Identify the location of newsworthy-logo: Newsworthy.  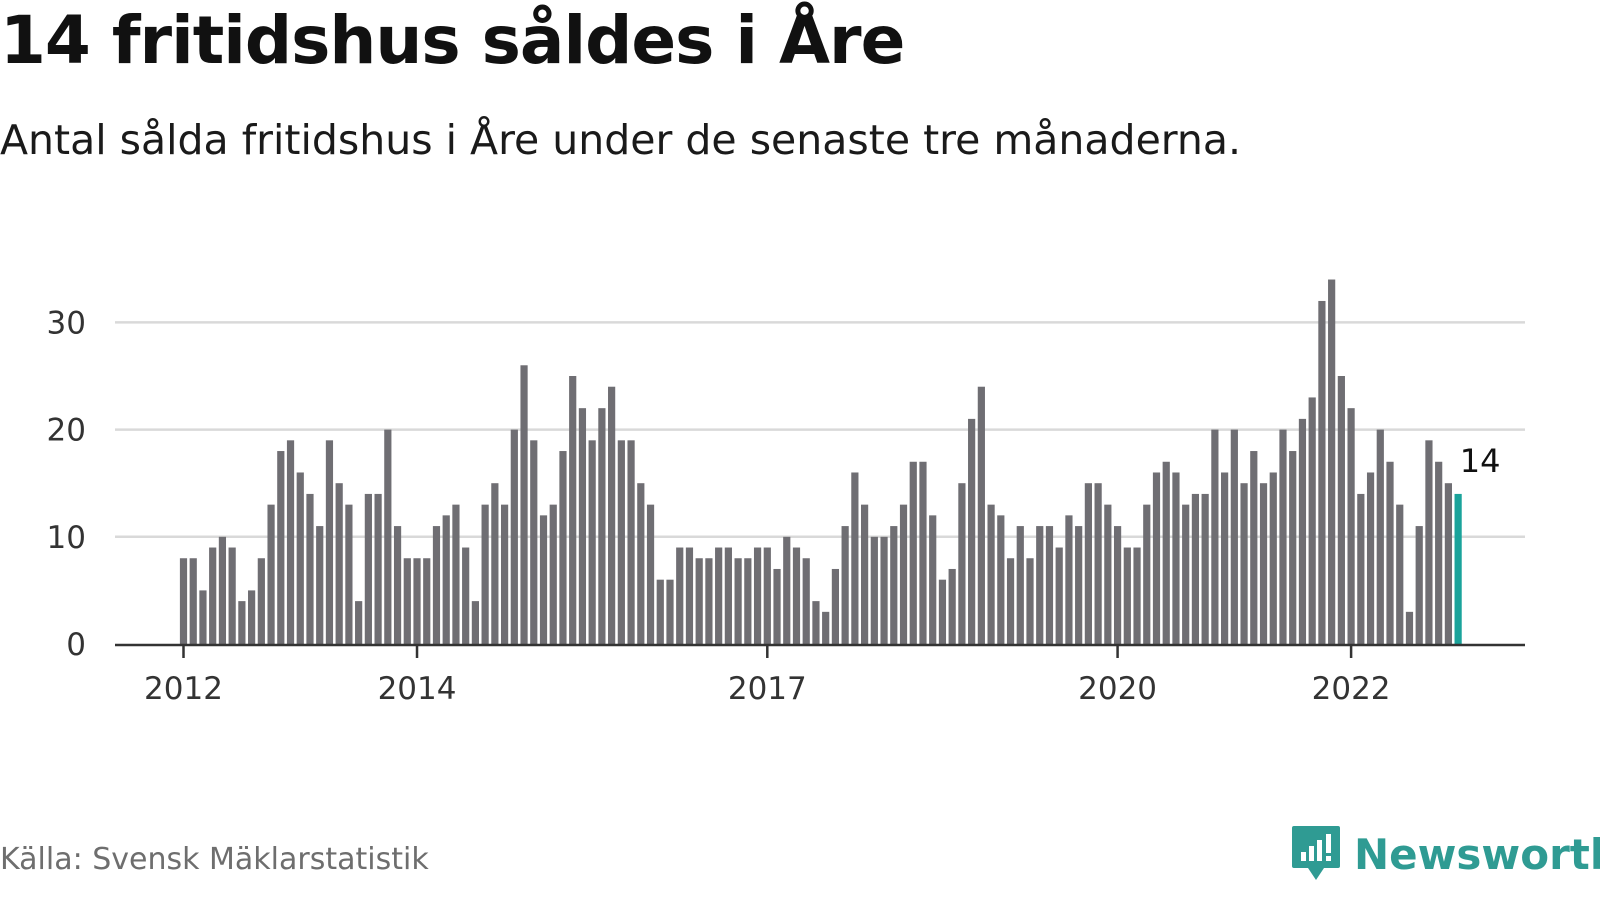
(1445, 854).